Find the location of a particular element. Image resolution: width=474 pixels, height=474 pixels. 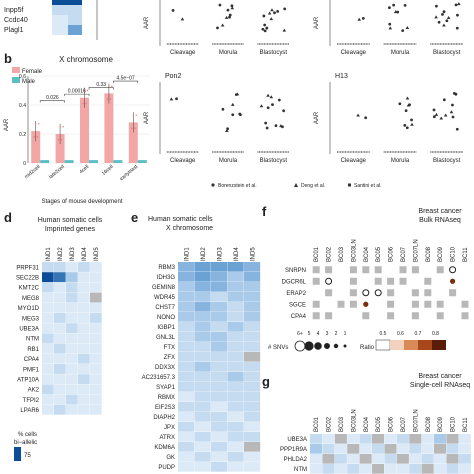

aar-x-tick-label: Blastocyst is located at coordinates (274, 161).